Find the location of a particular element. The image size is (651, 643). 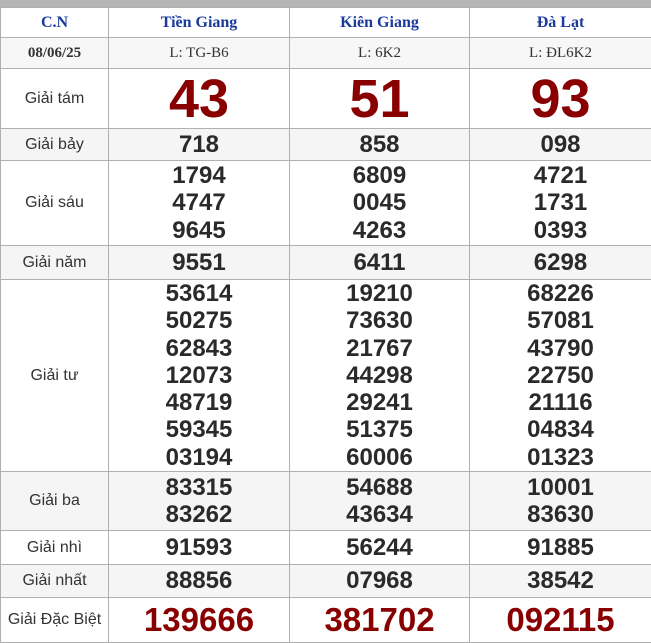

winning-number: 83262 is located at coordinates (199, 514).